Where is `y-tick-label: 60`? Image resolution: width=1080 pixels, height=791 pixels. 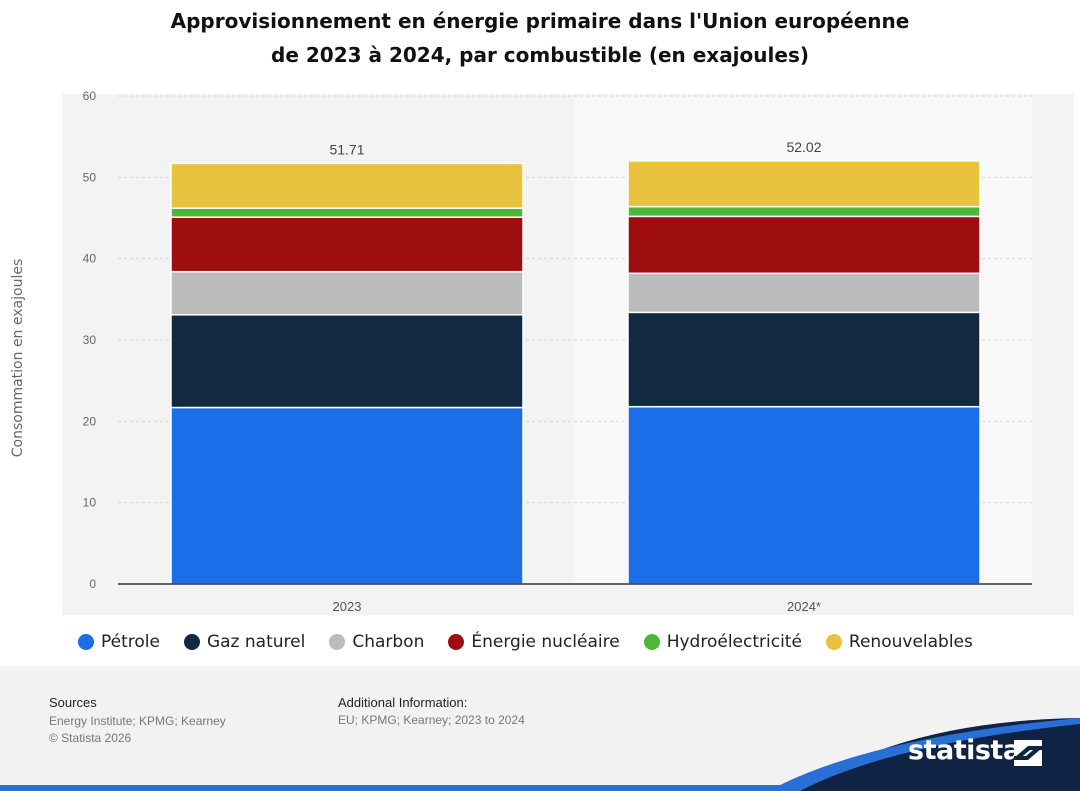
y-tick-label: 60 is located at coordinates (90, 96).